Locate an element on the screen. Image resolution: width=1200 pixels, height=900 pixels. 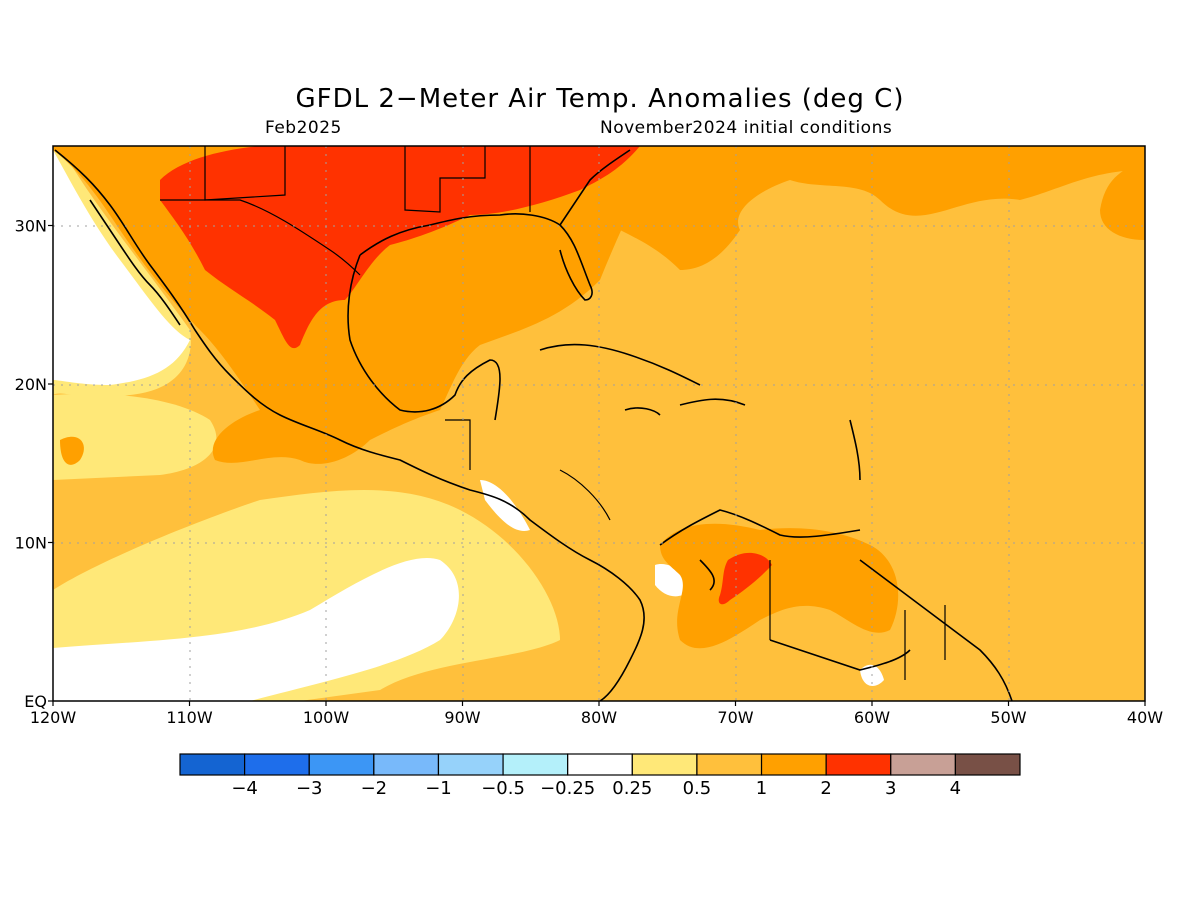
lon-label: 110W is located at coordinates (189, 717).